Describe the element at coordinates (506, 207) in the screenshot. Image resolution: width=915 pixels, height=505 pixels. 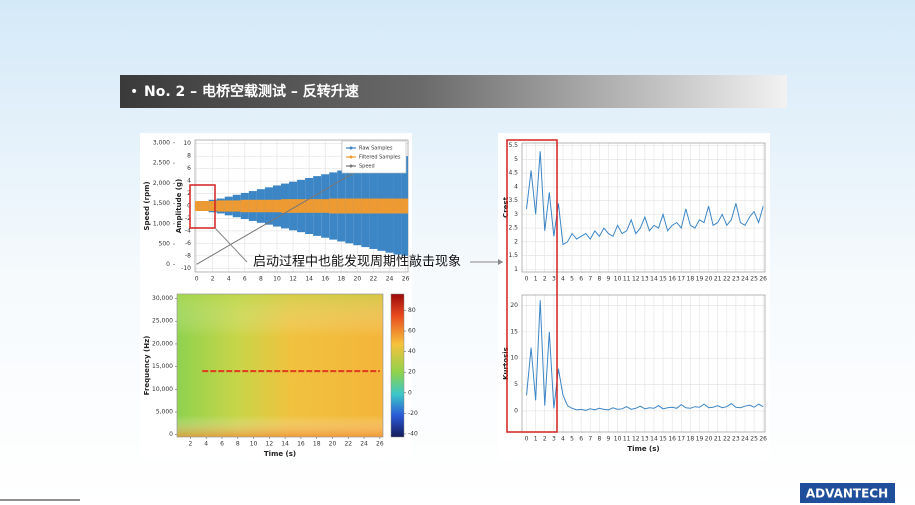
I see `y-axis-label: Crest` at that location.